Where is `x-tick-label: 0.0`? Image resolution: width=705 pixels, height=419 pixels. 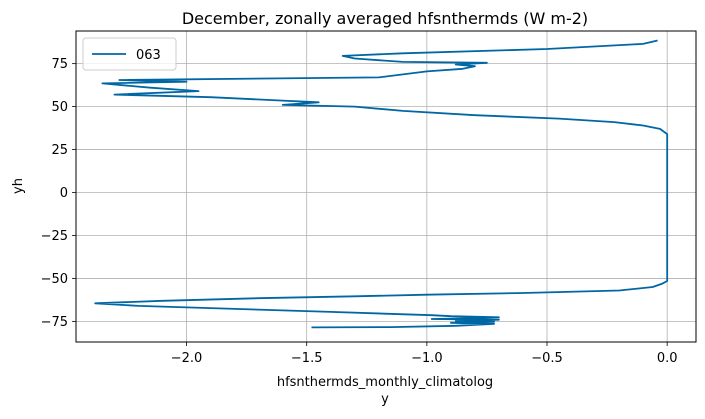 x-tick-label: 0.0 is located at coordinates (667, 358).